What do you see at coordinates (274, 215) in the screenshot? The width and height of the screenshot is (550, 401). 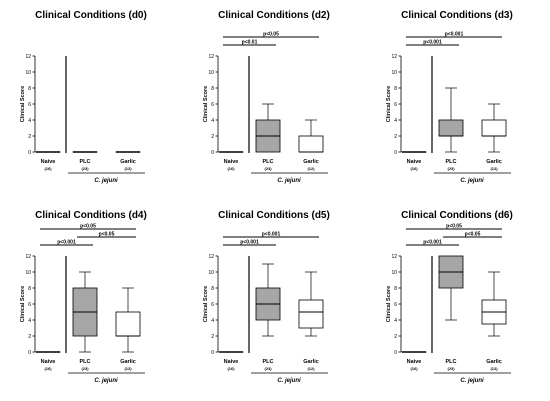 I see `chart-title: Clinical Conditions (d5)` at bounding box center [274, 215].